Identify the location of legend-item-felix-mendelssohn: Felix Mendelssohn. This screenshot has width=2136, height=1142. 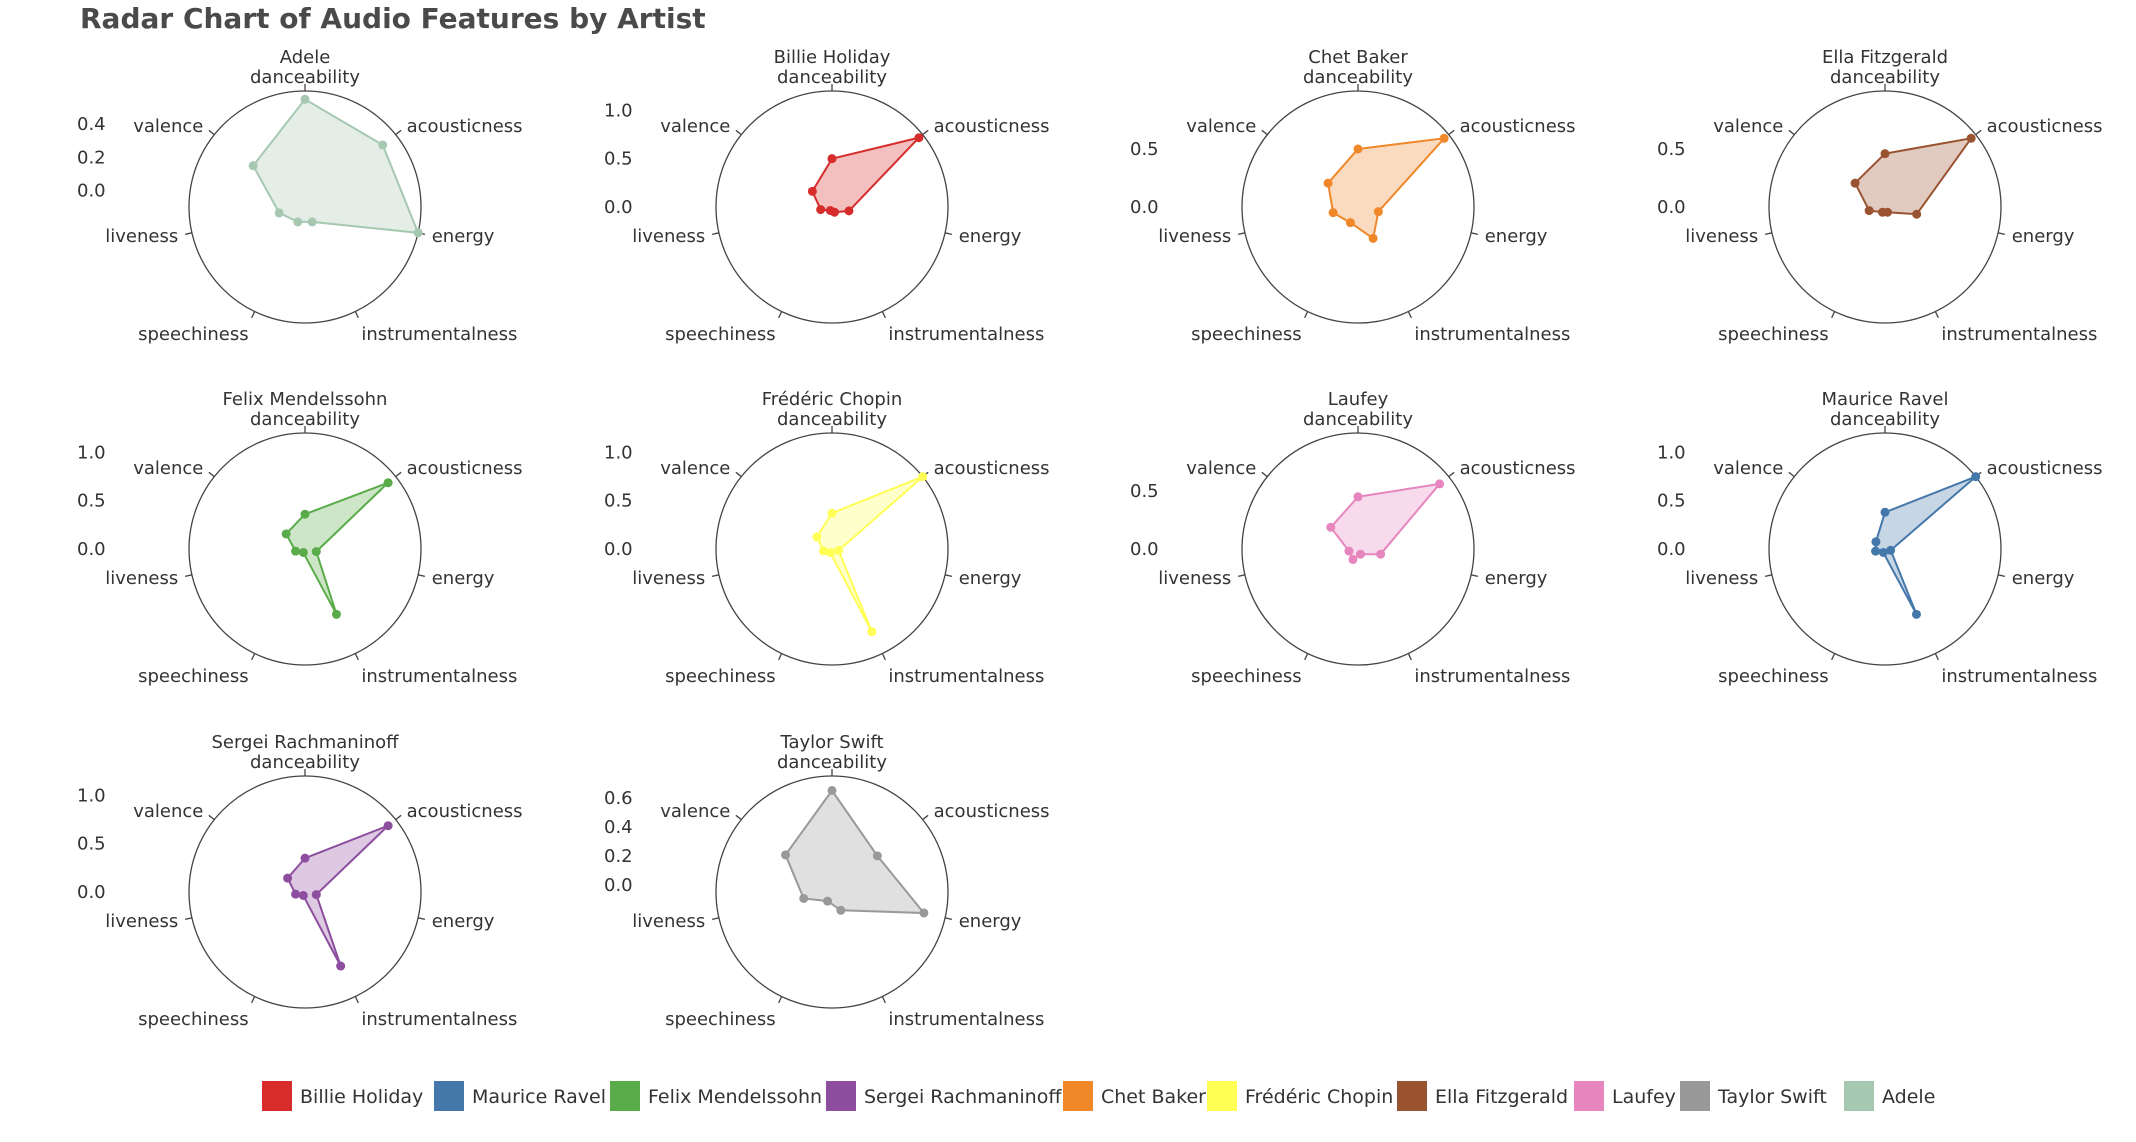
(716, 1096).